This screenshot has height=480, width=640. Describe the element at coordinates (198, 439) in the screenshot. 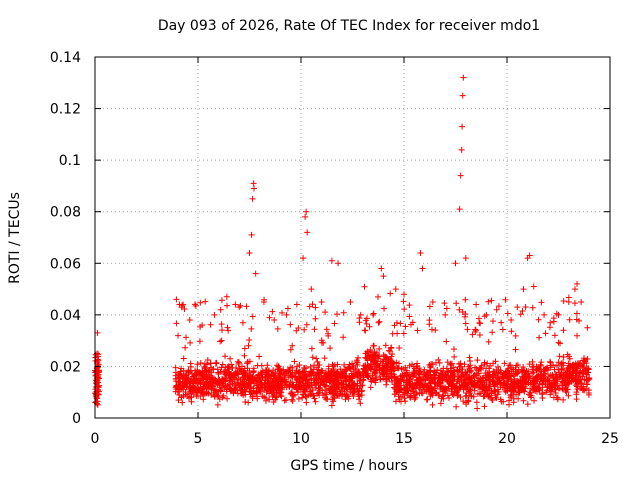

I see `x-tick-label: 5` at that location.